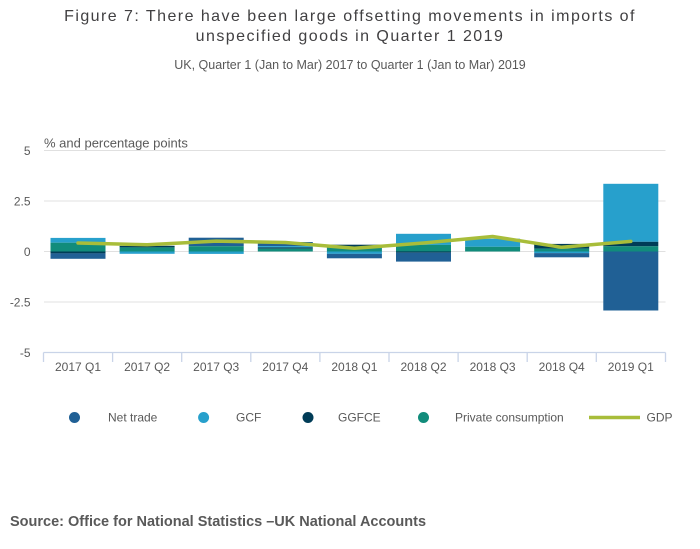  I want to click on svg-text: -5, so click(25, 353).